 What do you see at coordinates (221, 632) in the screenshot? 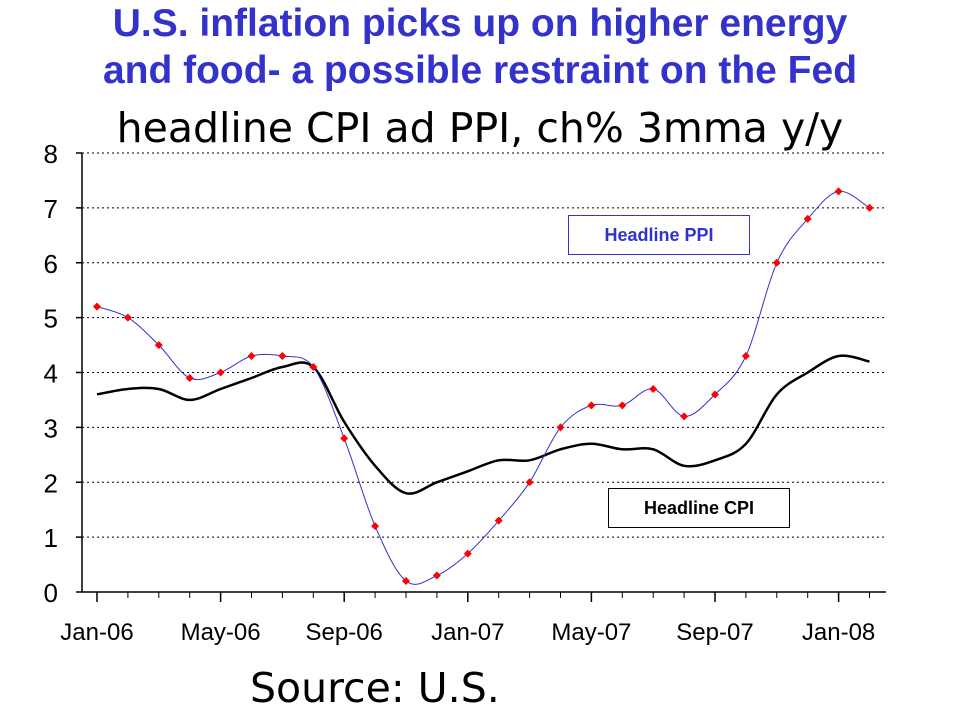
I see `x-tick-label: May-06` at bounding box center [221, 632].